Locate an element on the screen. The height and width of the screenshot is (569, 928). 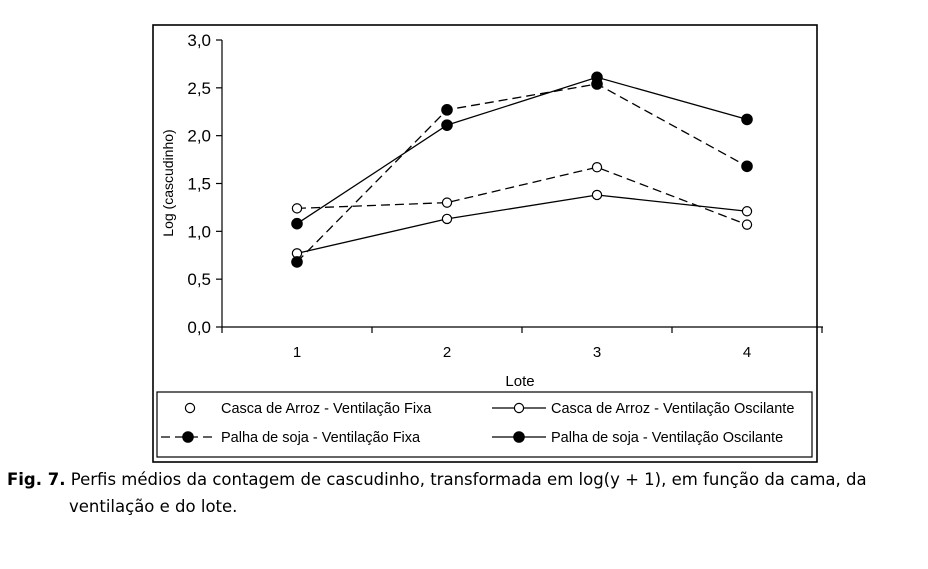
y-tick-label: 2,5 is located at coordinates (199, 88).